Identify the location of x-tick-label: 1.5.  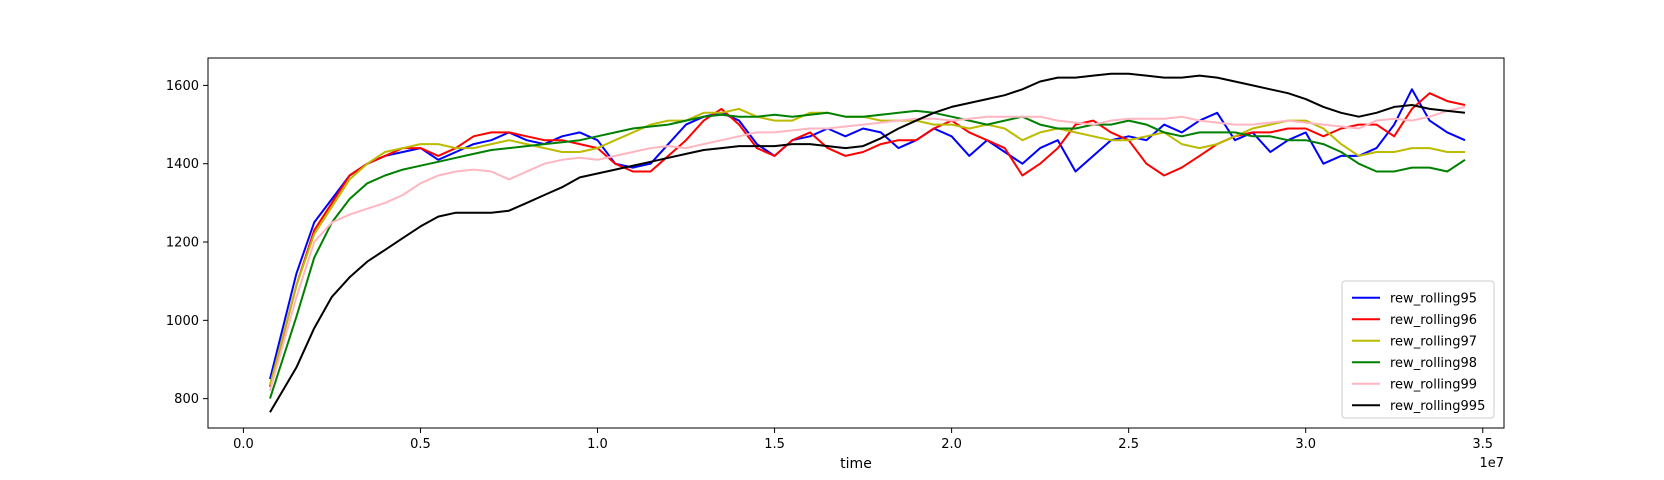
(774, 444).